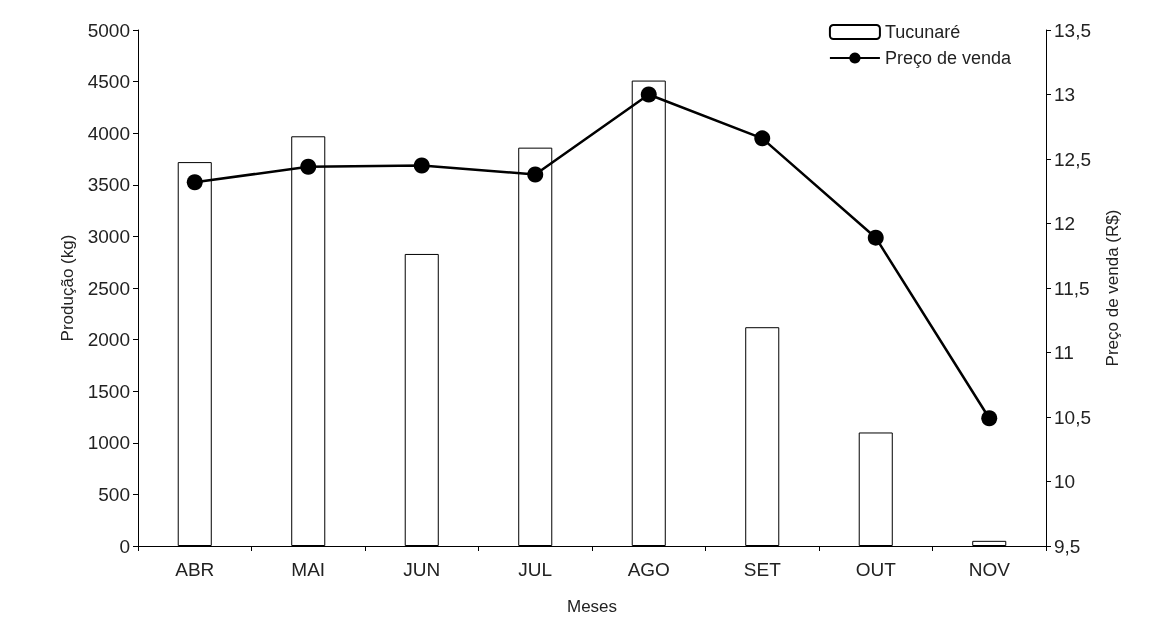  Describe the element at coordinates (422, 569) in the screenshot. I see `x-tick-label: JUN` at that location.